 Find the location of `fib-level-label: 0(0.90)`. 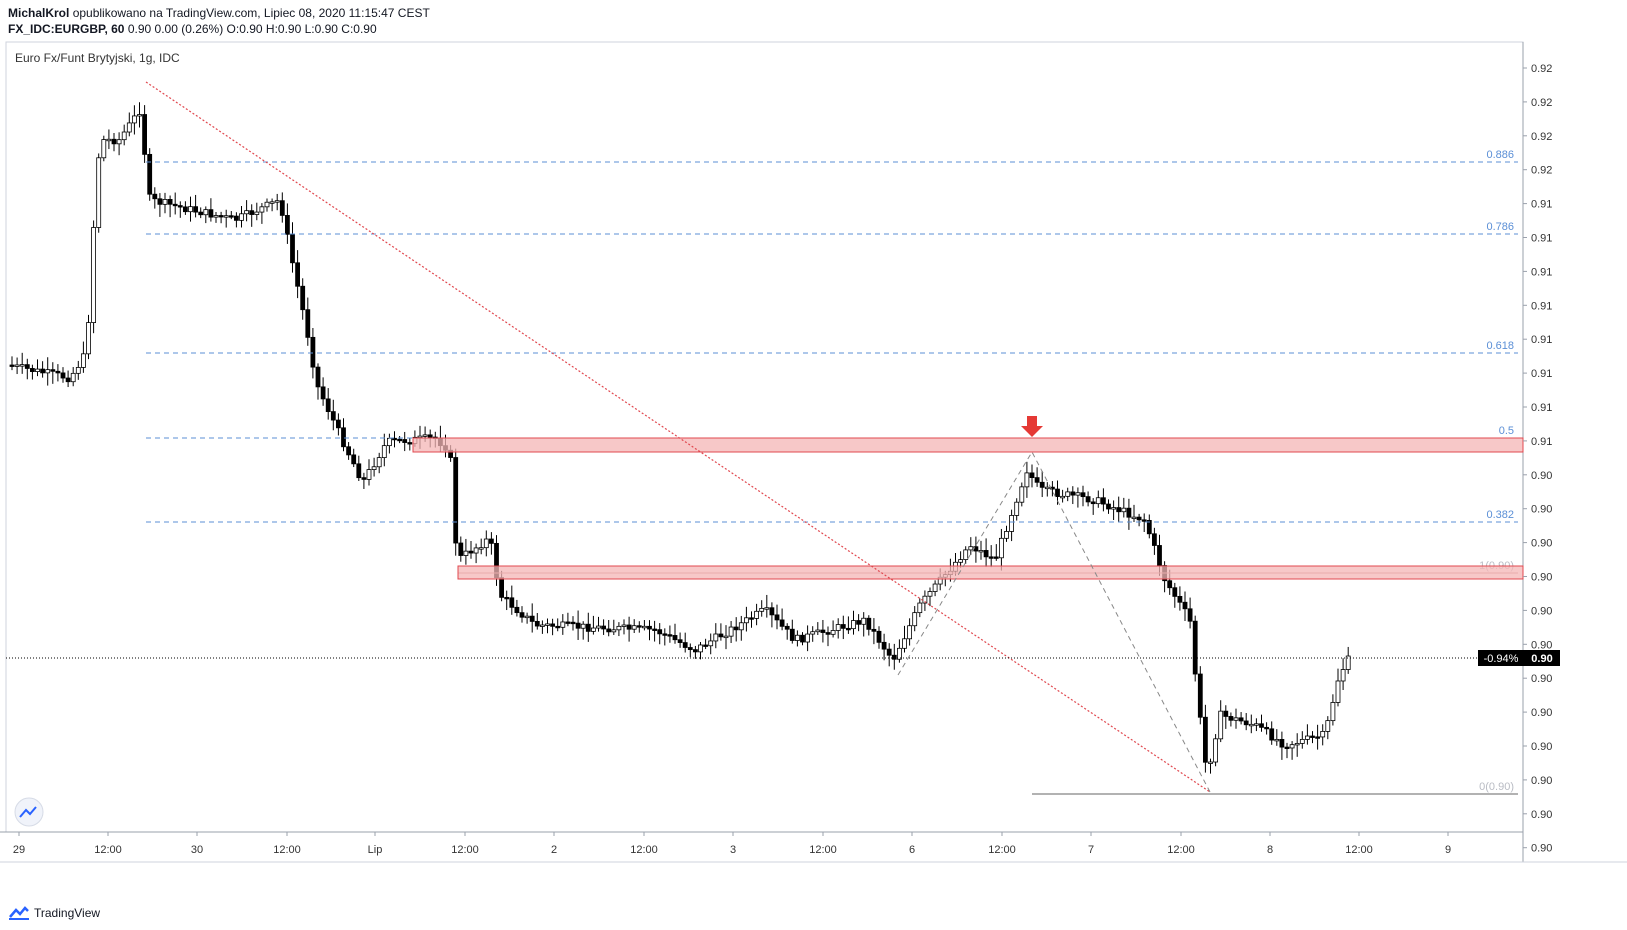

fib-level-label: 0(0.90) is located at coordinates (1496, 787).